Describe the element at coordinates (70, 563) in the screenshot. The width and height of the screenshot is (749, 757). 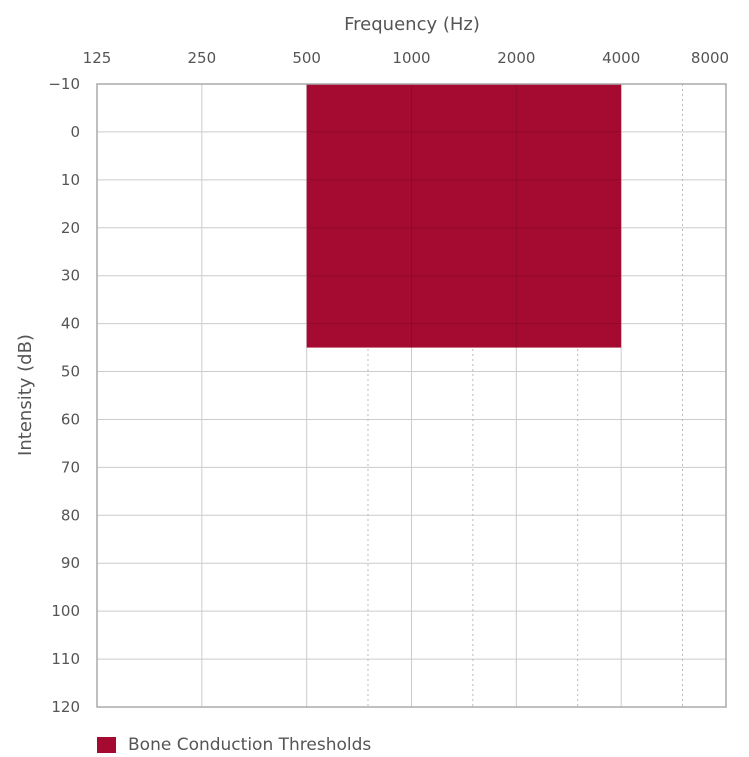
I see `y-tick-label: 90` at that location.